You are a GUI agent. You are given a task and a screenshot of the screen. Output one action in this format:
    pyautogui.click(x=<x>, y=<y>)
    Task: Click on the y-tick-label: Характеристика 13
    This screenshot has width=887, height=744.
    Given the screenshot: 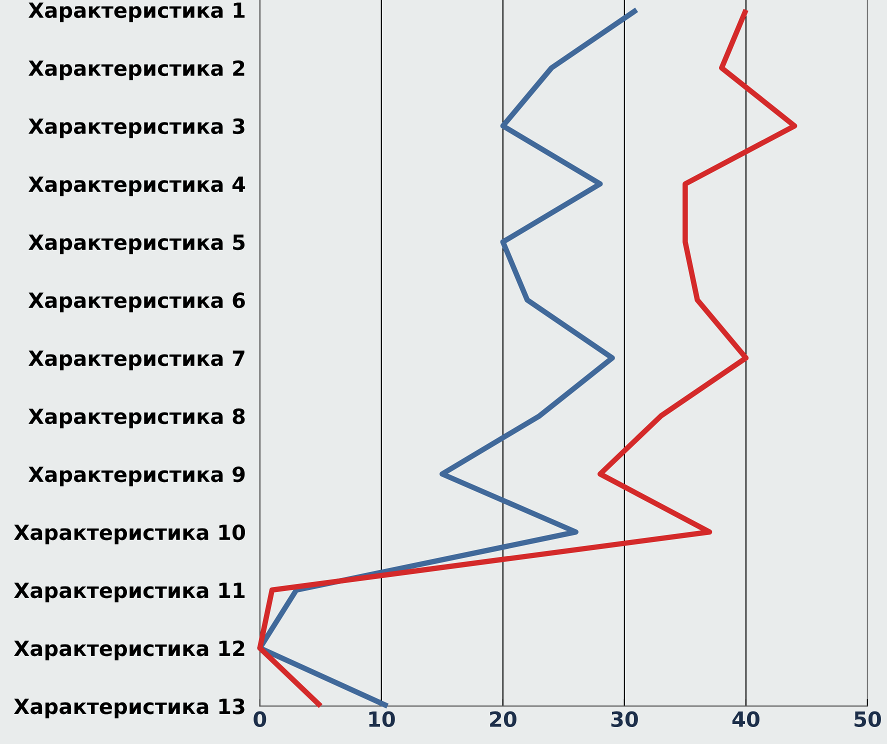 What is the action you would take?
    pyautogui.click(x=129, y=708)
    